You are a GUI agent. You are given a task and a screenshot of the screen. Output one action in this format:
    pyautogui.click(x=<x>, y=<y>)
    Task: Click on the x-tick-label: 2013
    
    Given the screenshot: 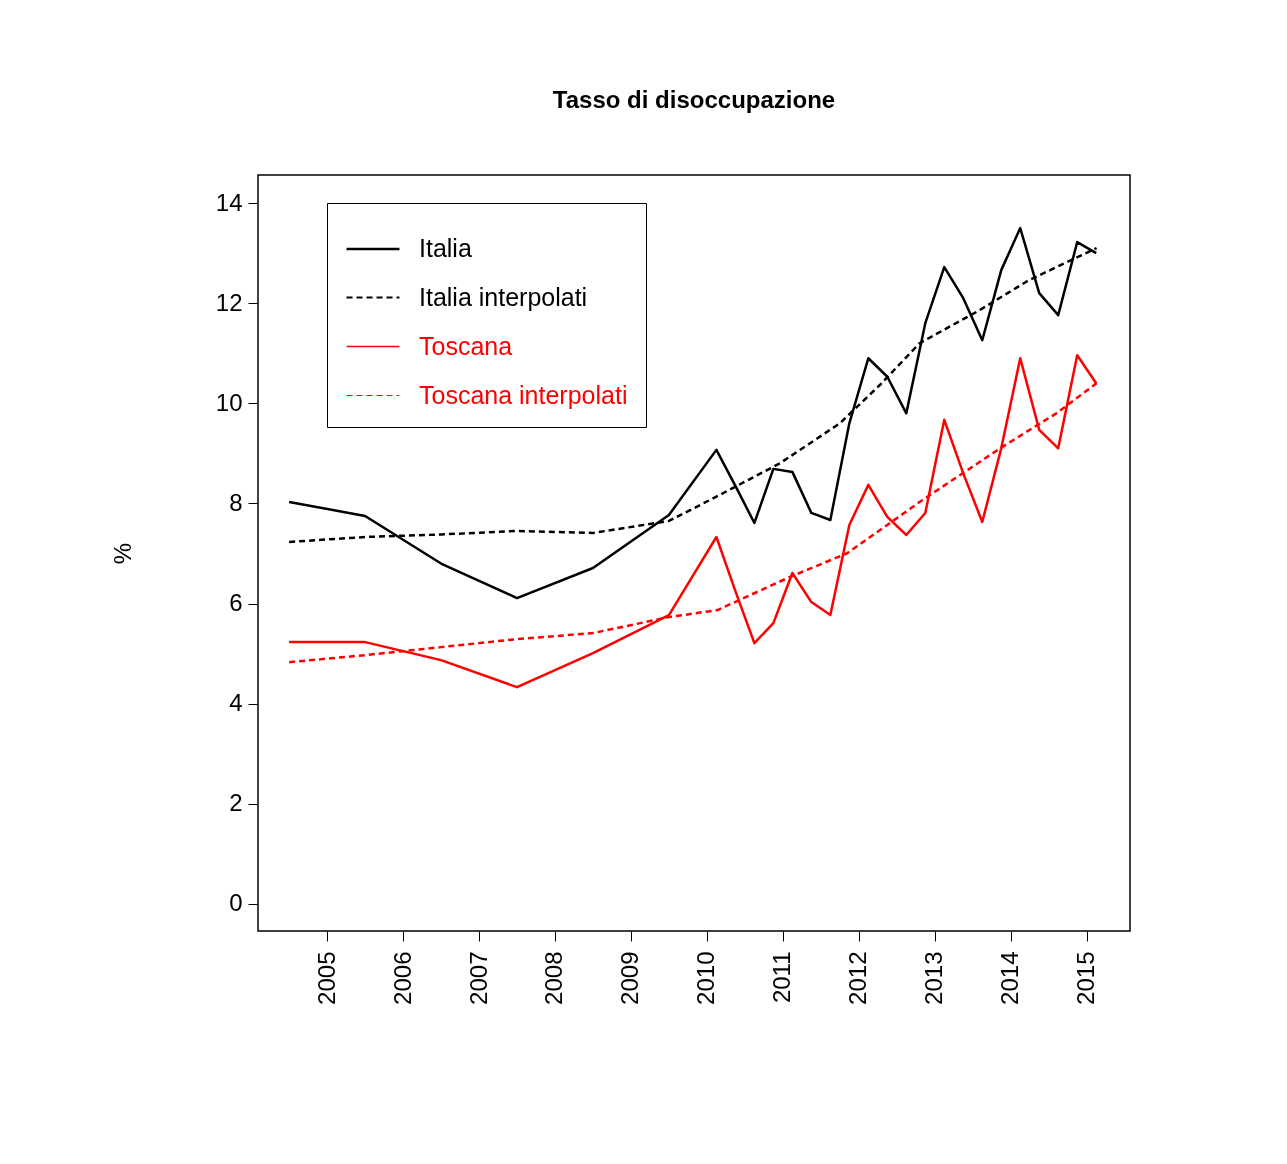 What is the action you would take?
    pyautogui.click(x=934, y=978)
    